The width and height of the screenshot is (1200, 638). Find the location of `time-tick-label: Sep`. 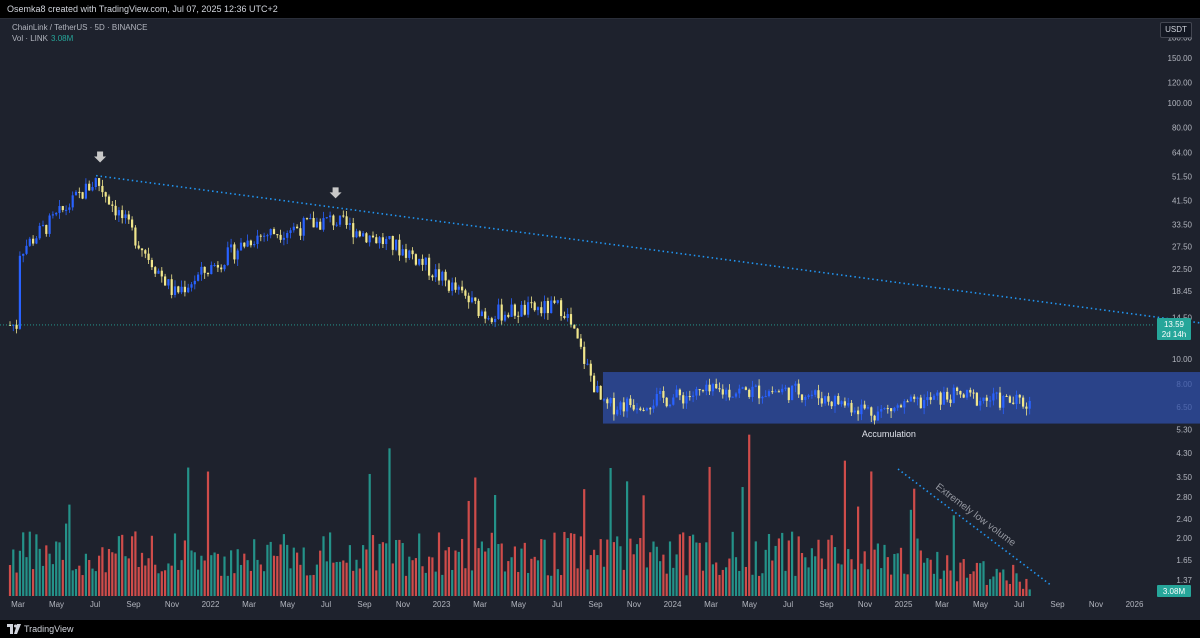

time-tick-label: Sep is located at coordinates (595, 604).